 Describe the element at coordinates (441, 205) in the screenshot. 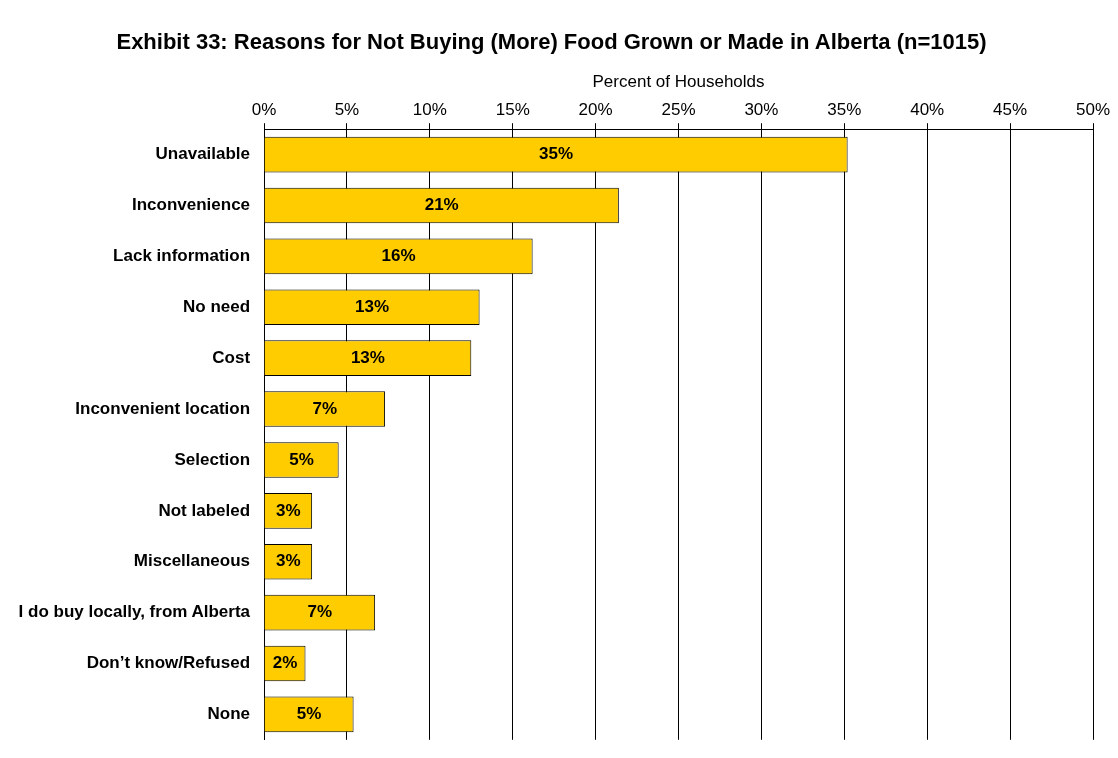

I see `data-label: 21%` at that location.